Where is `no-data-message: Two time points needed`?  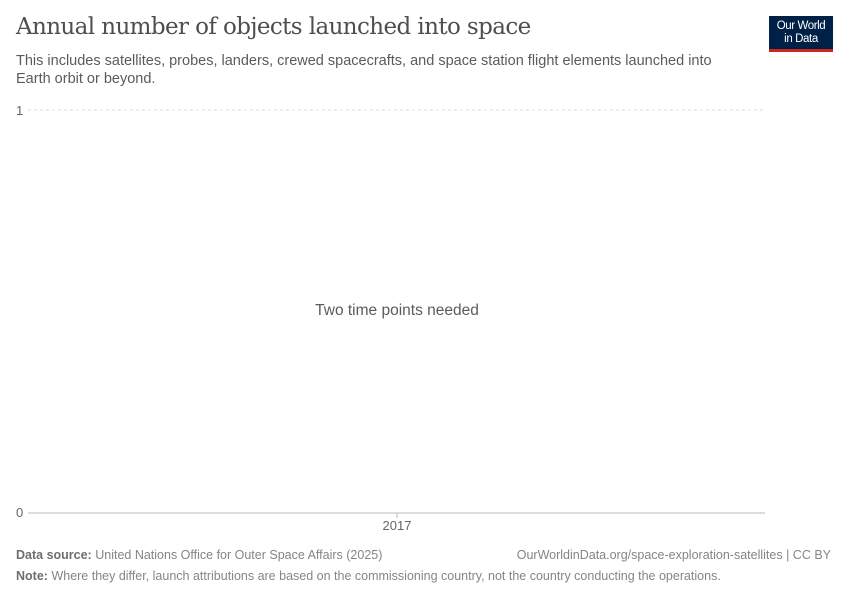 no-data-message: Two time points needed is located at coordinates (397, 310).